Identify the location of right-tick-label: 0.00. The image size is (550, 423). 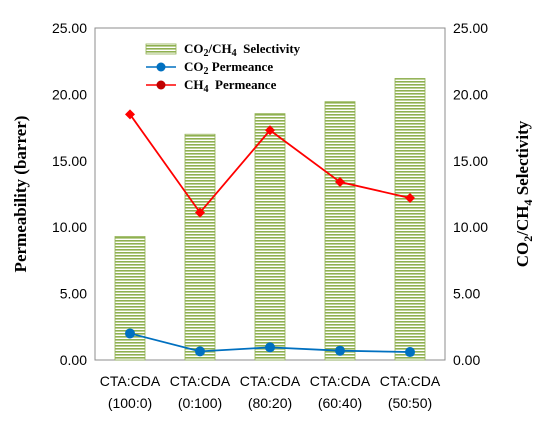
(466, 360).